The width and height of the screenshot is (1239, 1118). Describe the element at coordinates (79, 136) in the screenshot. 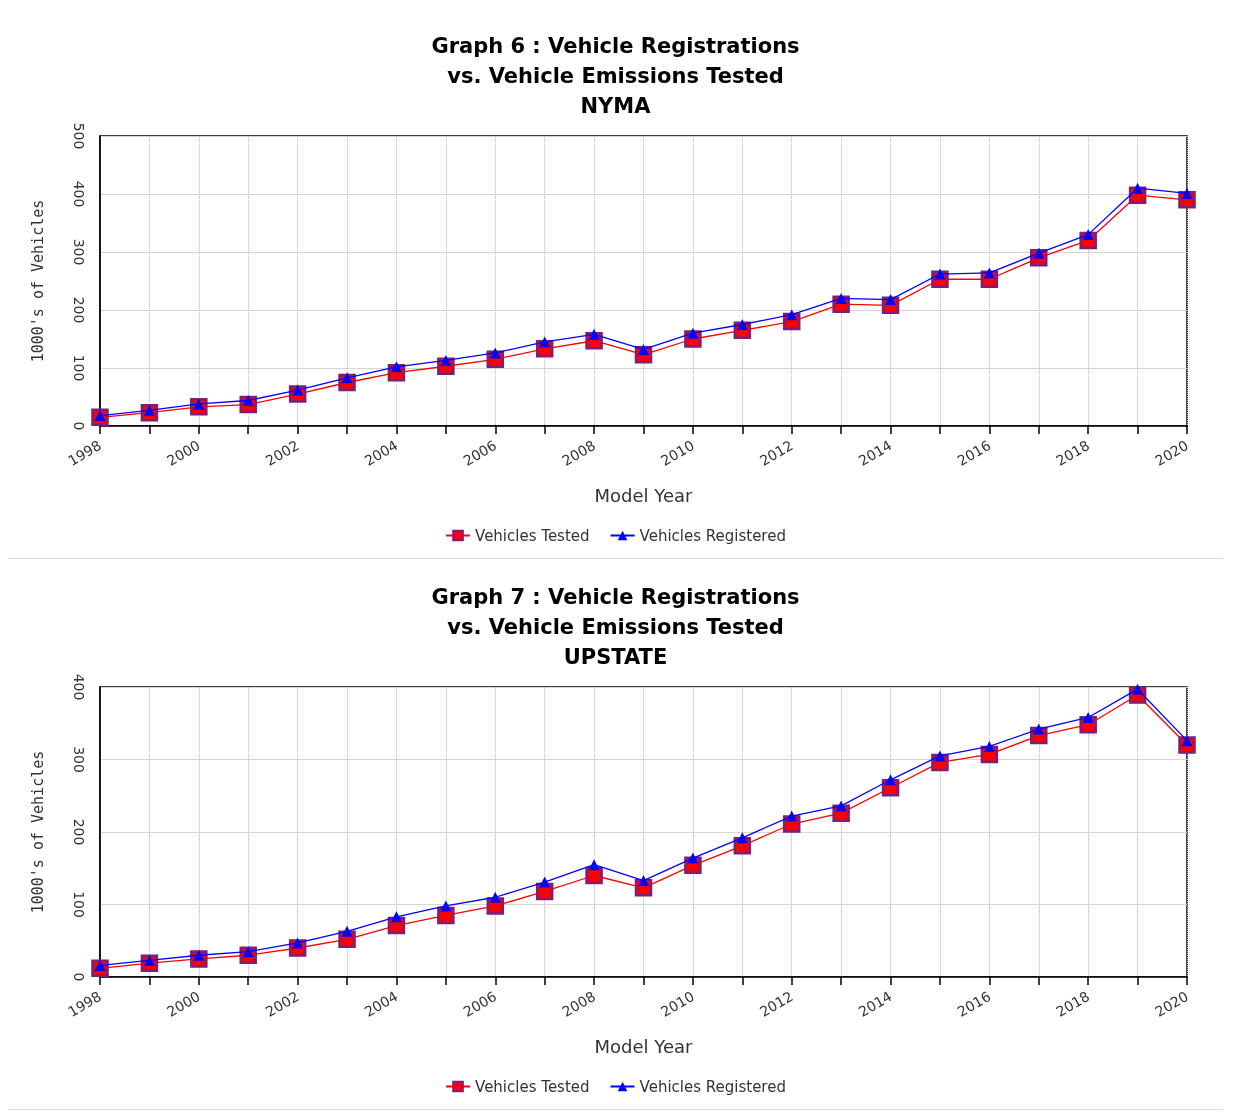

I see `y-tick-label: 500` at that location.